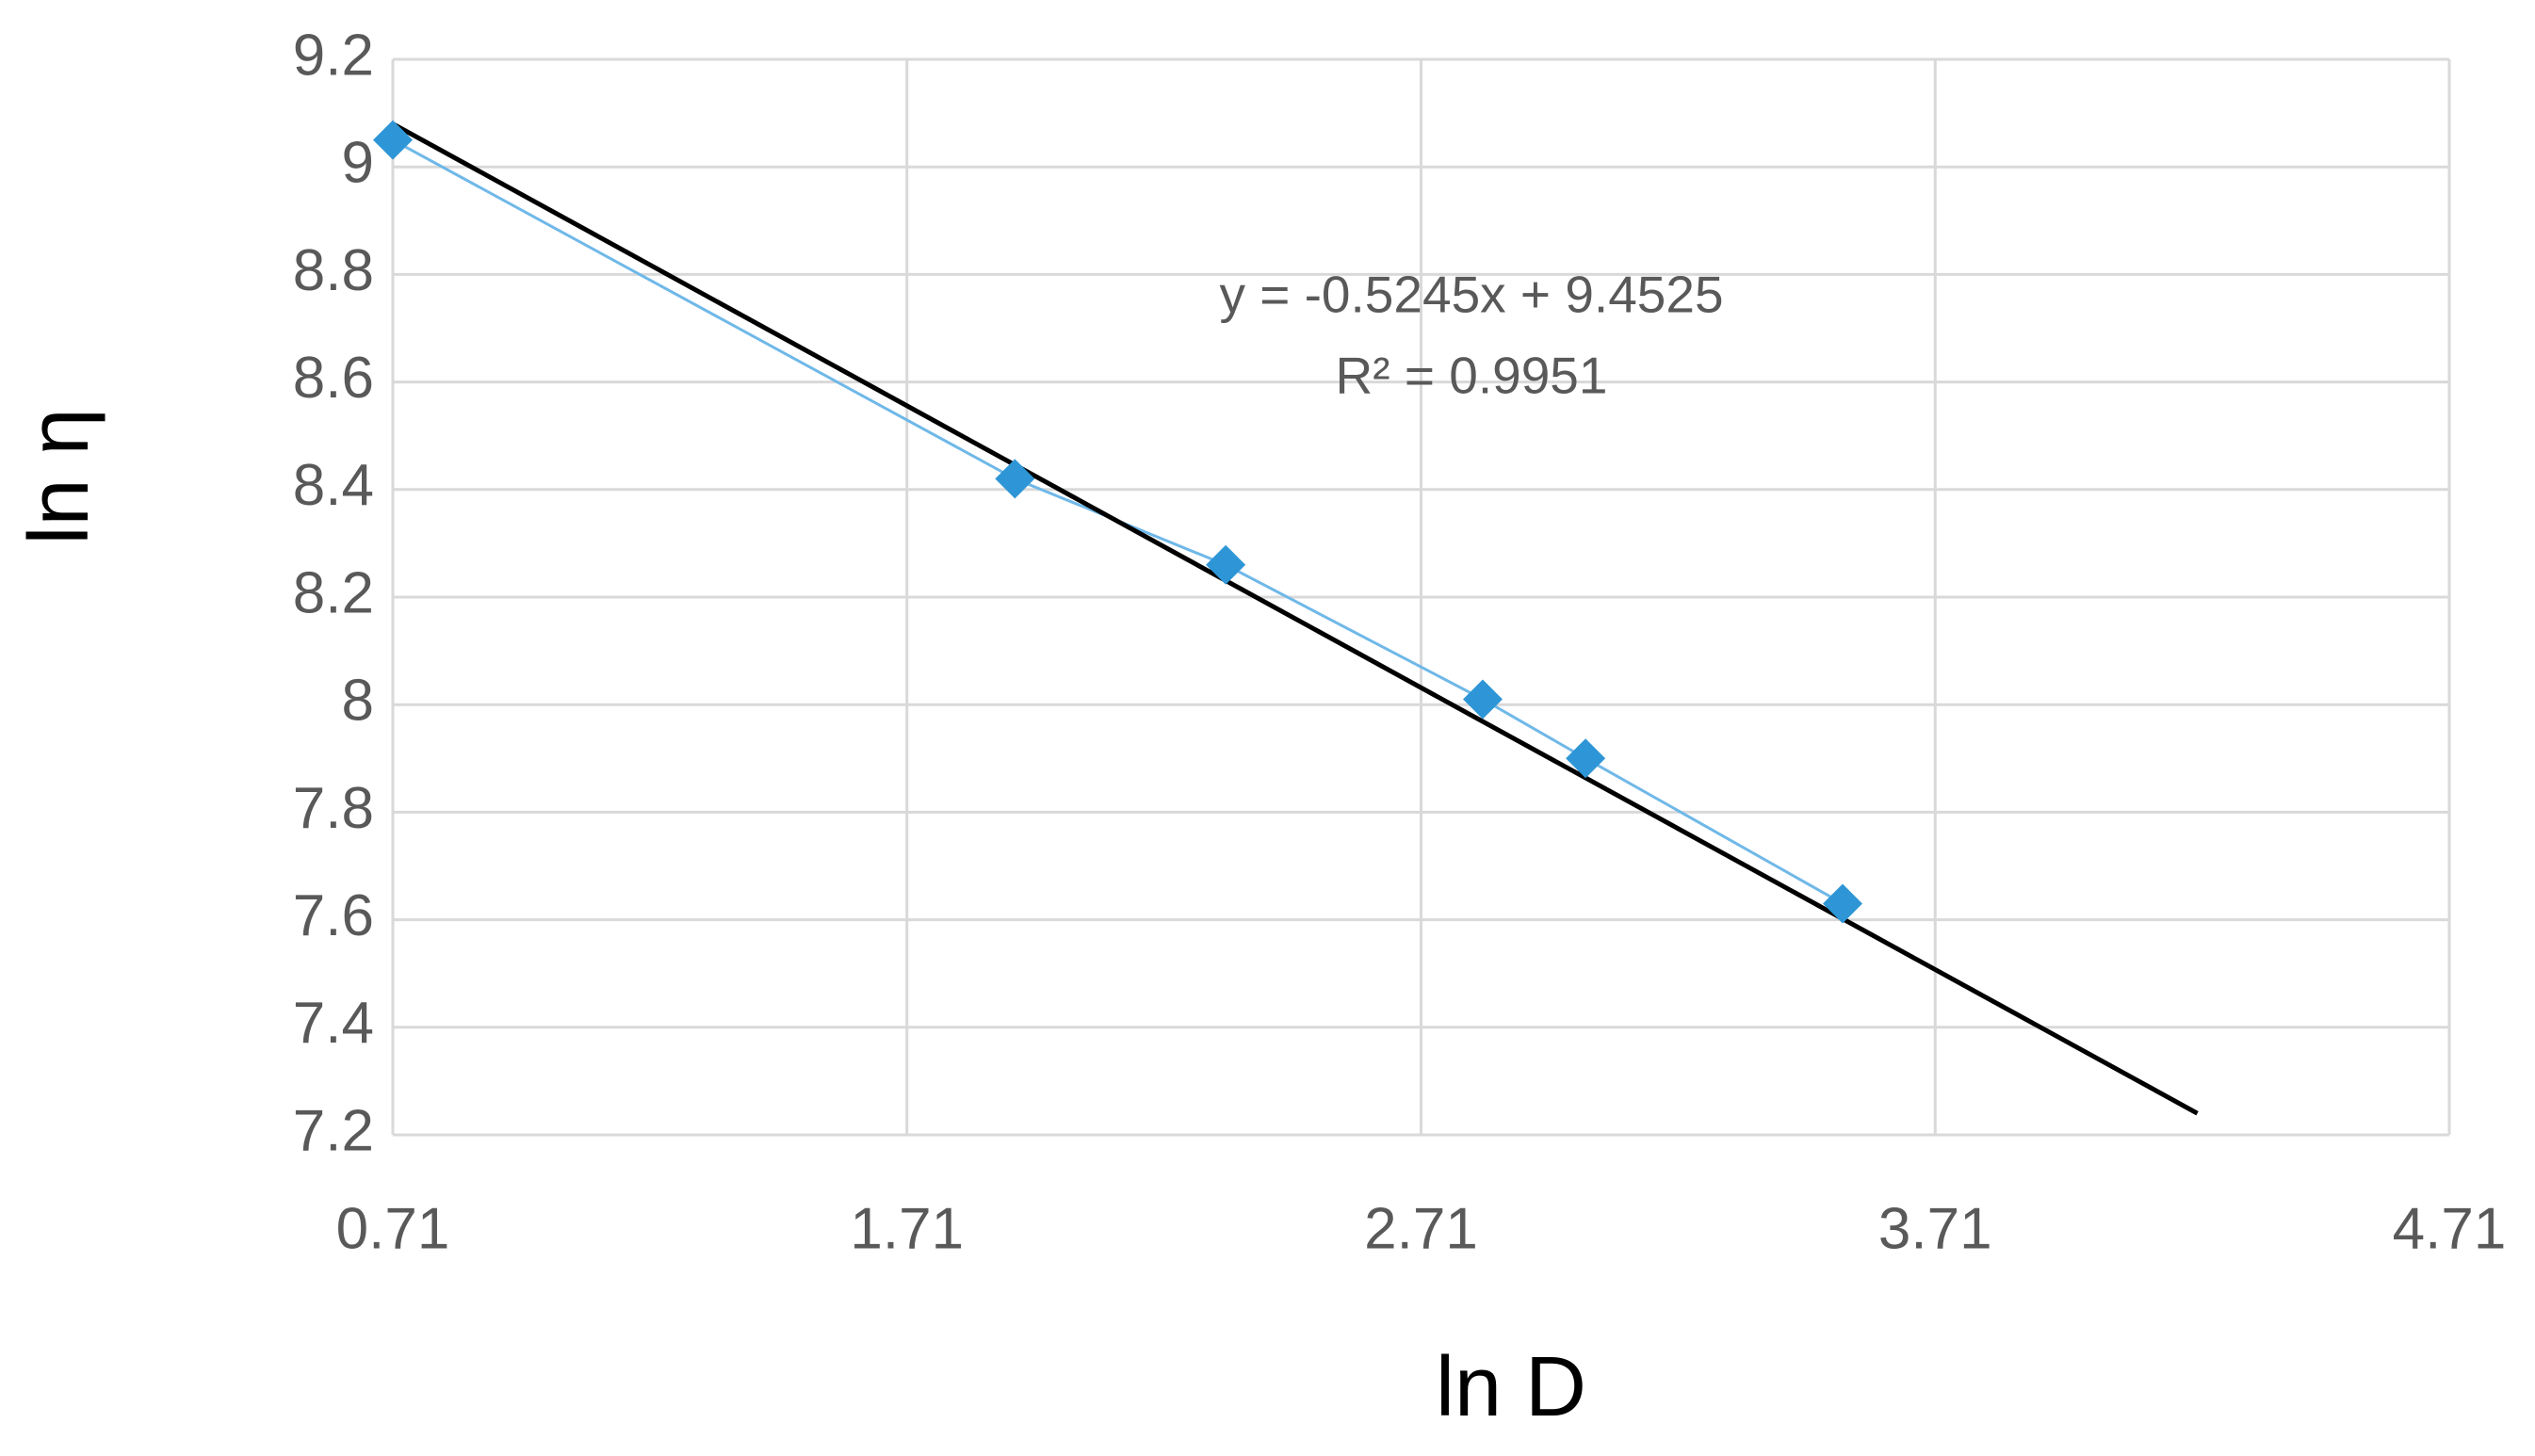  I want to click on y-tick-label: 9, so click(358, 163).